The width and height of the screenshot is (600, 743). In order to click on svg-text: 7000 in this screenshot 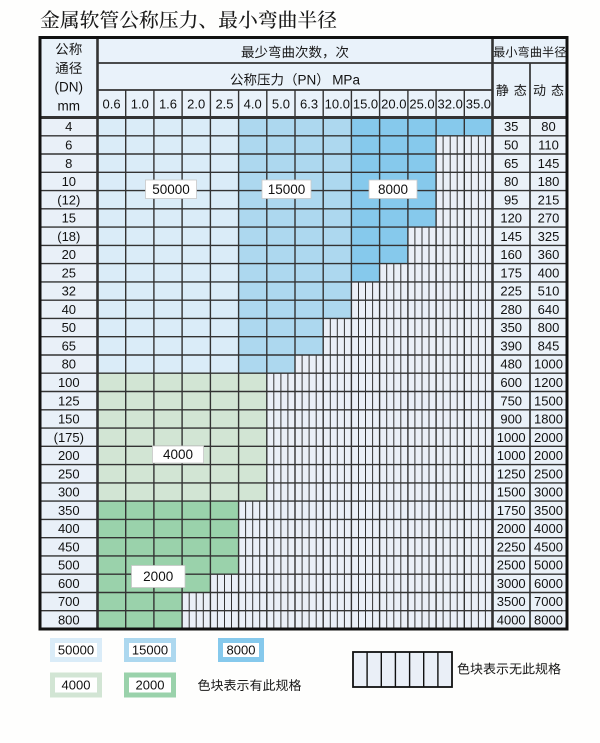, I will do `click(548, 601)`.